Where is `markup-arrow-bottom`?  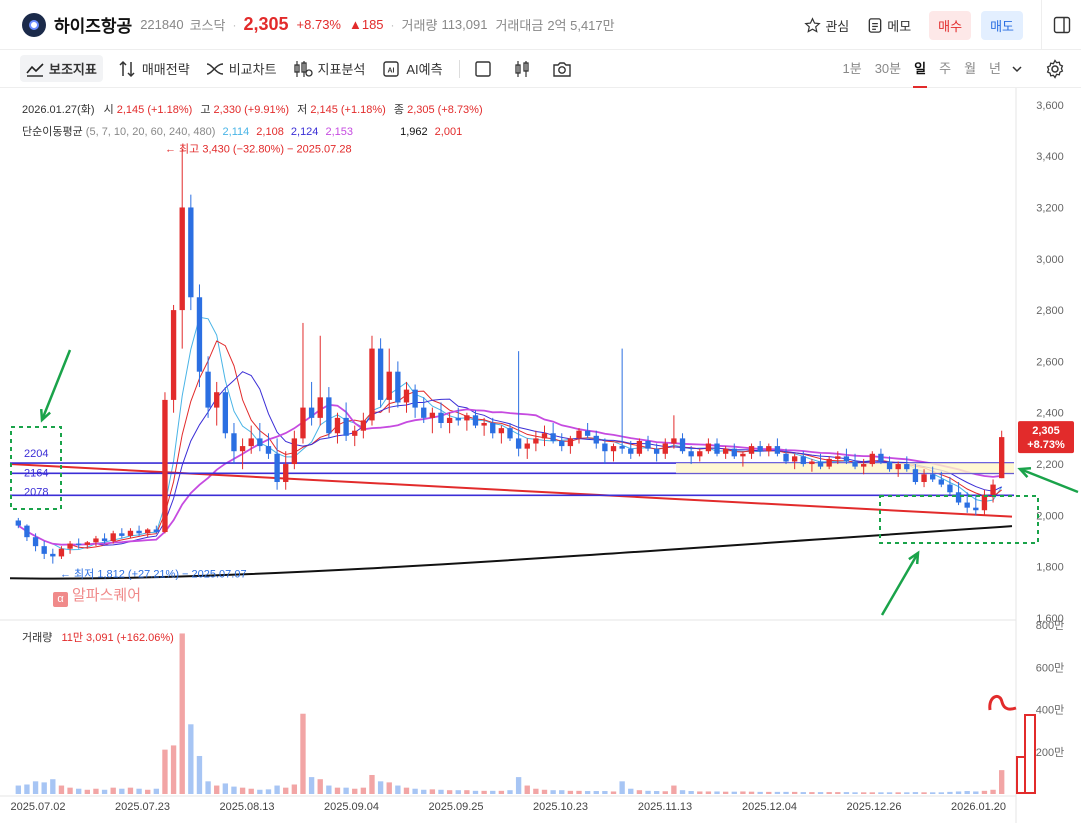 markup-arrow-bottom is located at coordinates (900, 584).